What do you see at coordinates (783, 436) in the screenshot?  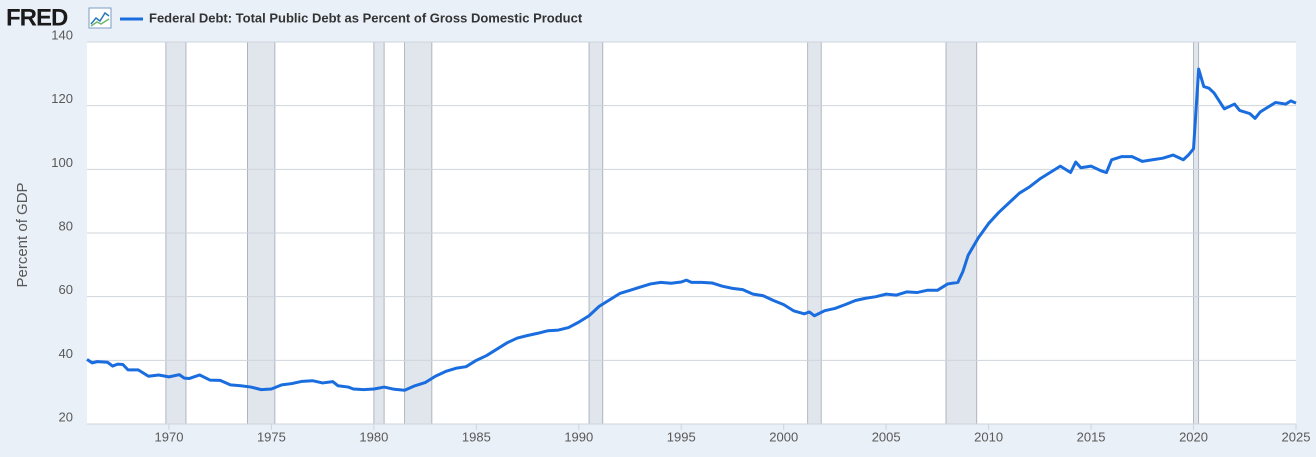 I see `x-tick-label: 2000` at bounding box center [783, 436].